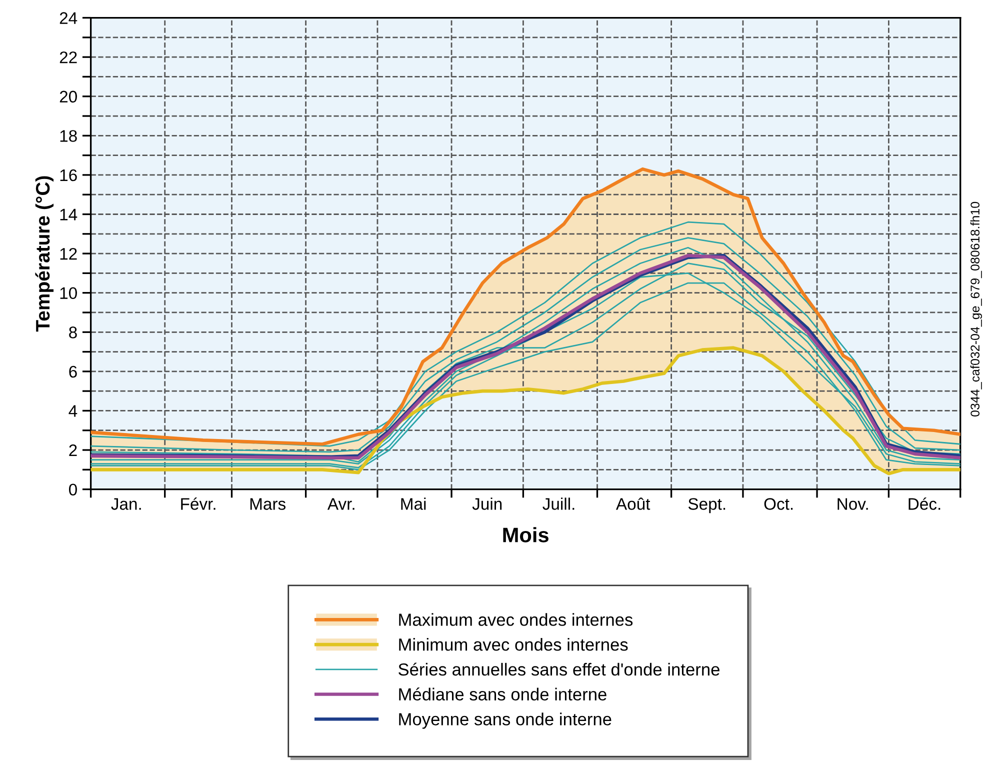 This screenshot has height=773, width=987. I want to click on x-tick-label: Mai, so click(413, 504).